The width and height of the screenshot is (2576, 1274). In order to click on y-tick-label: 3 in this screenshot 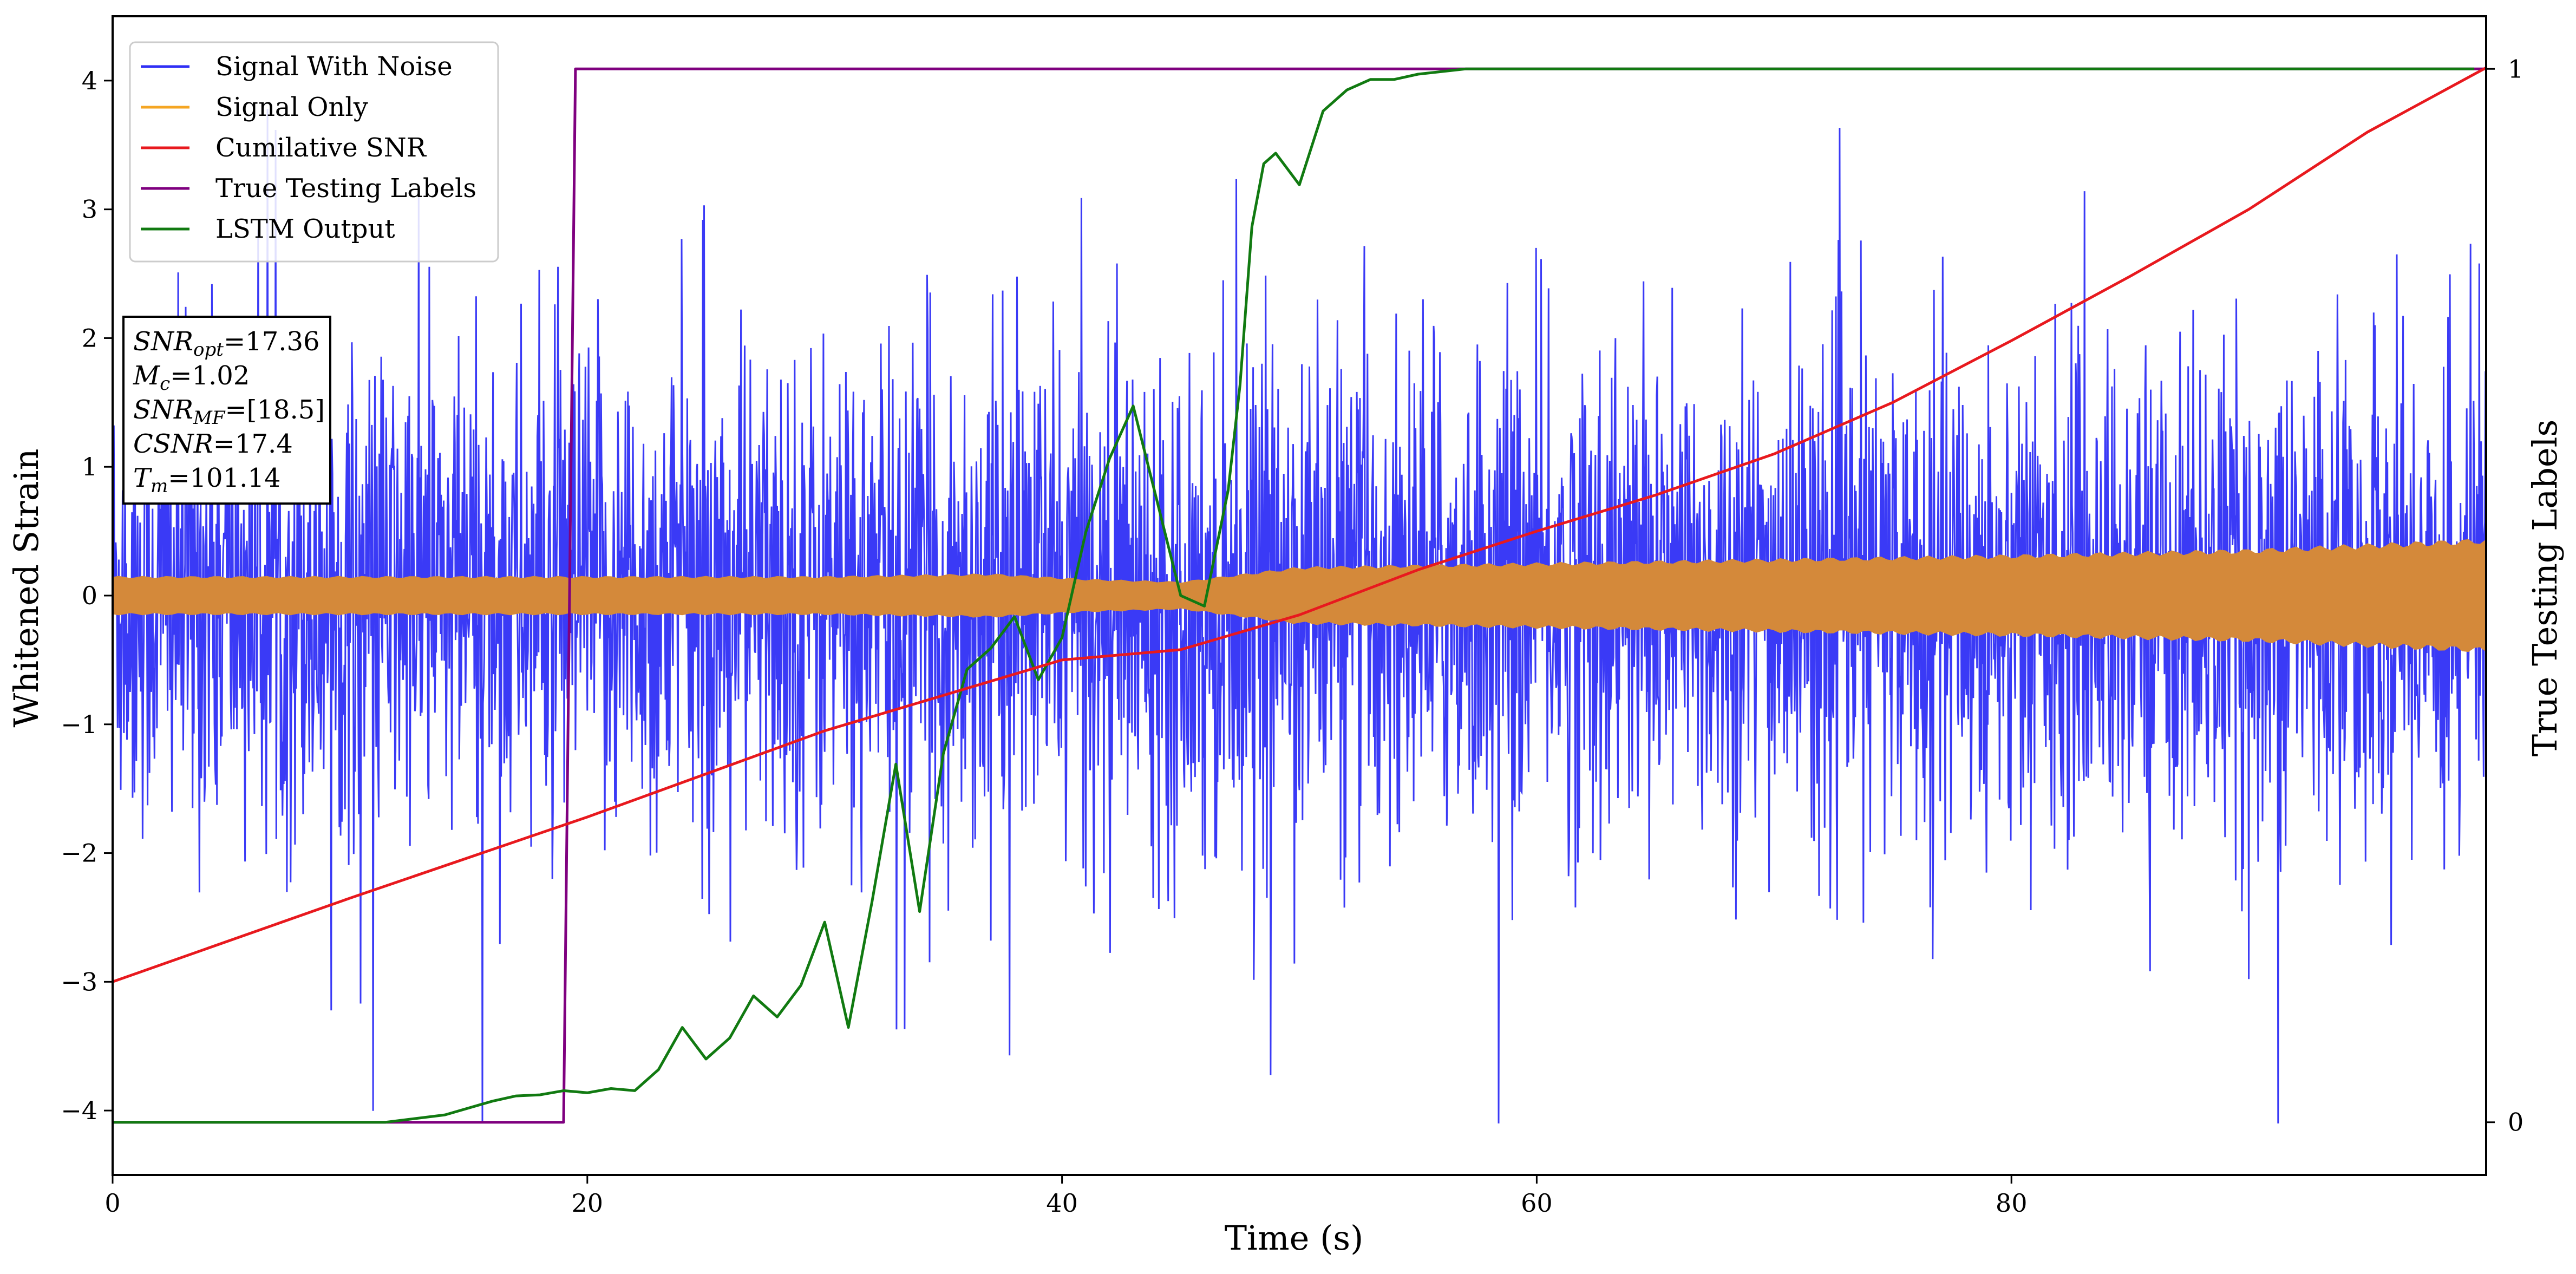, I will do `click(90, 209)`.